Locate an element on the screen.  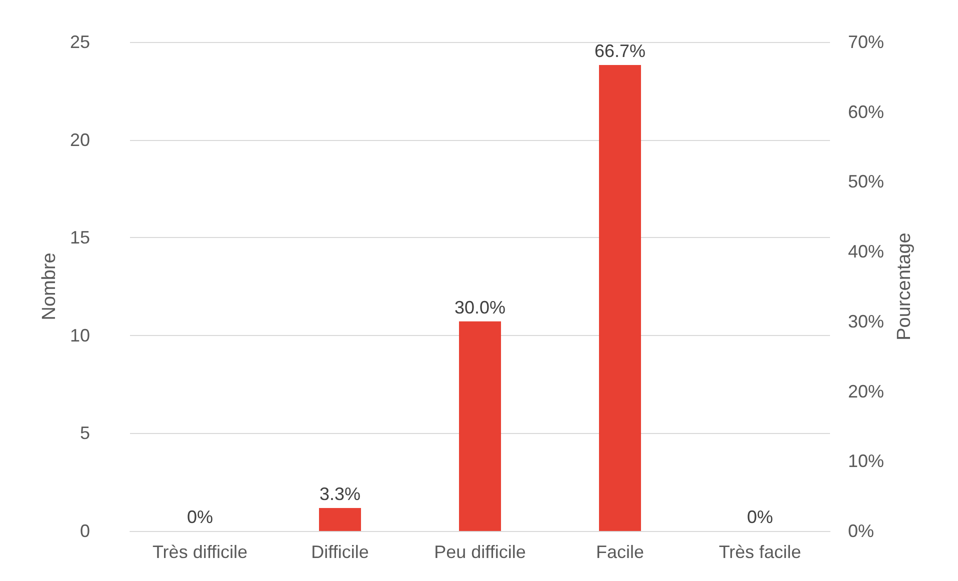
y2-tick-label: 20% is located at coordinates (866, 391).